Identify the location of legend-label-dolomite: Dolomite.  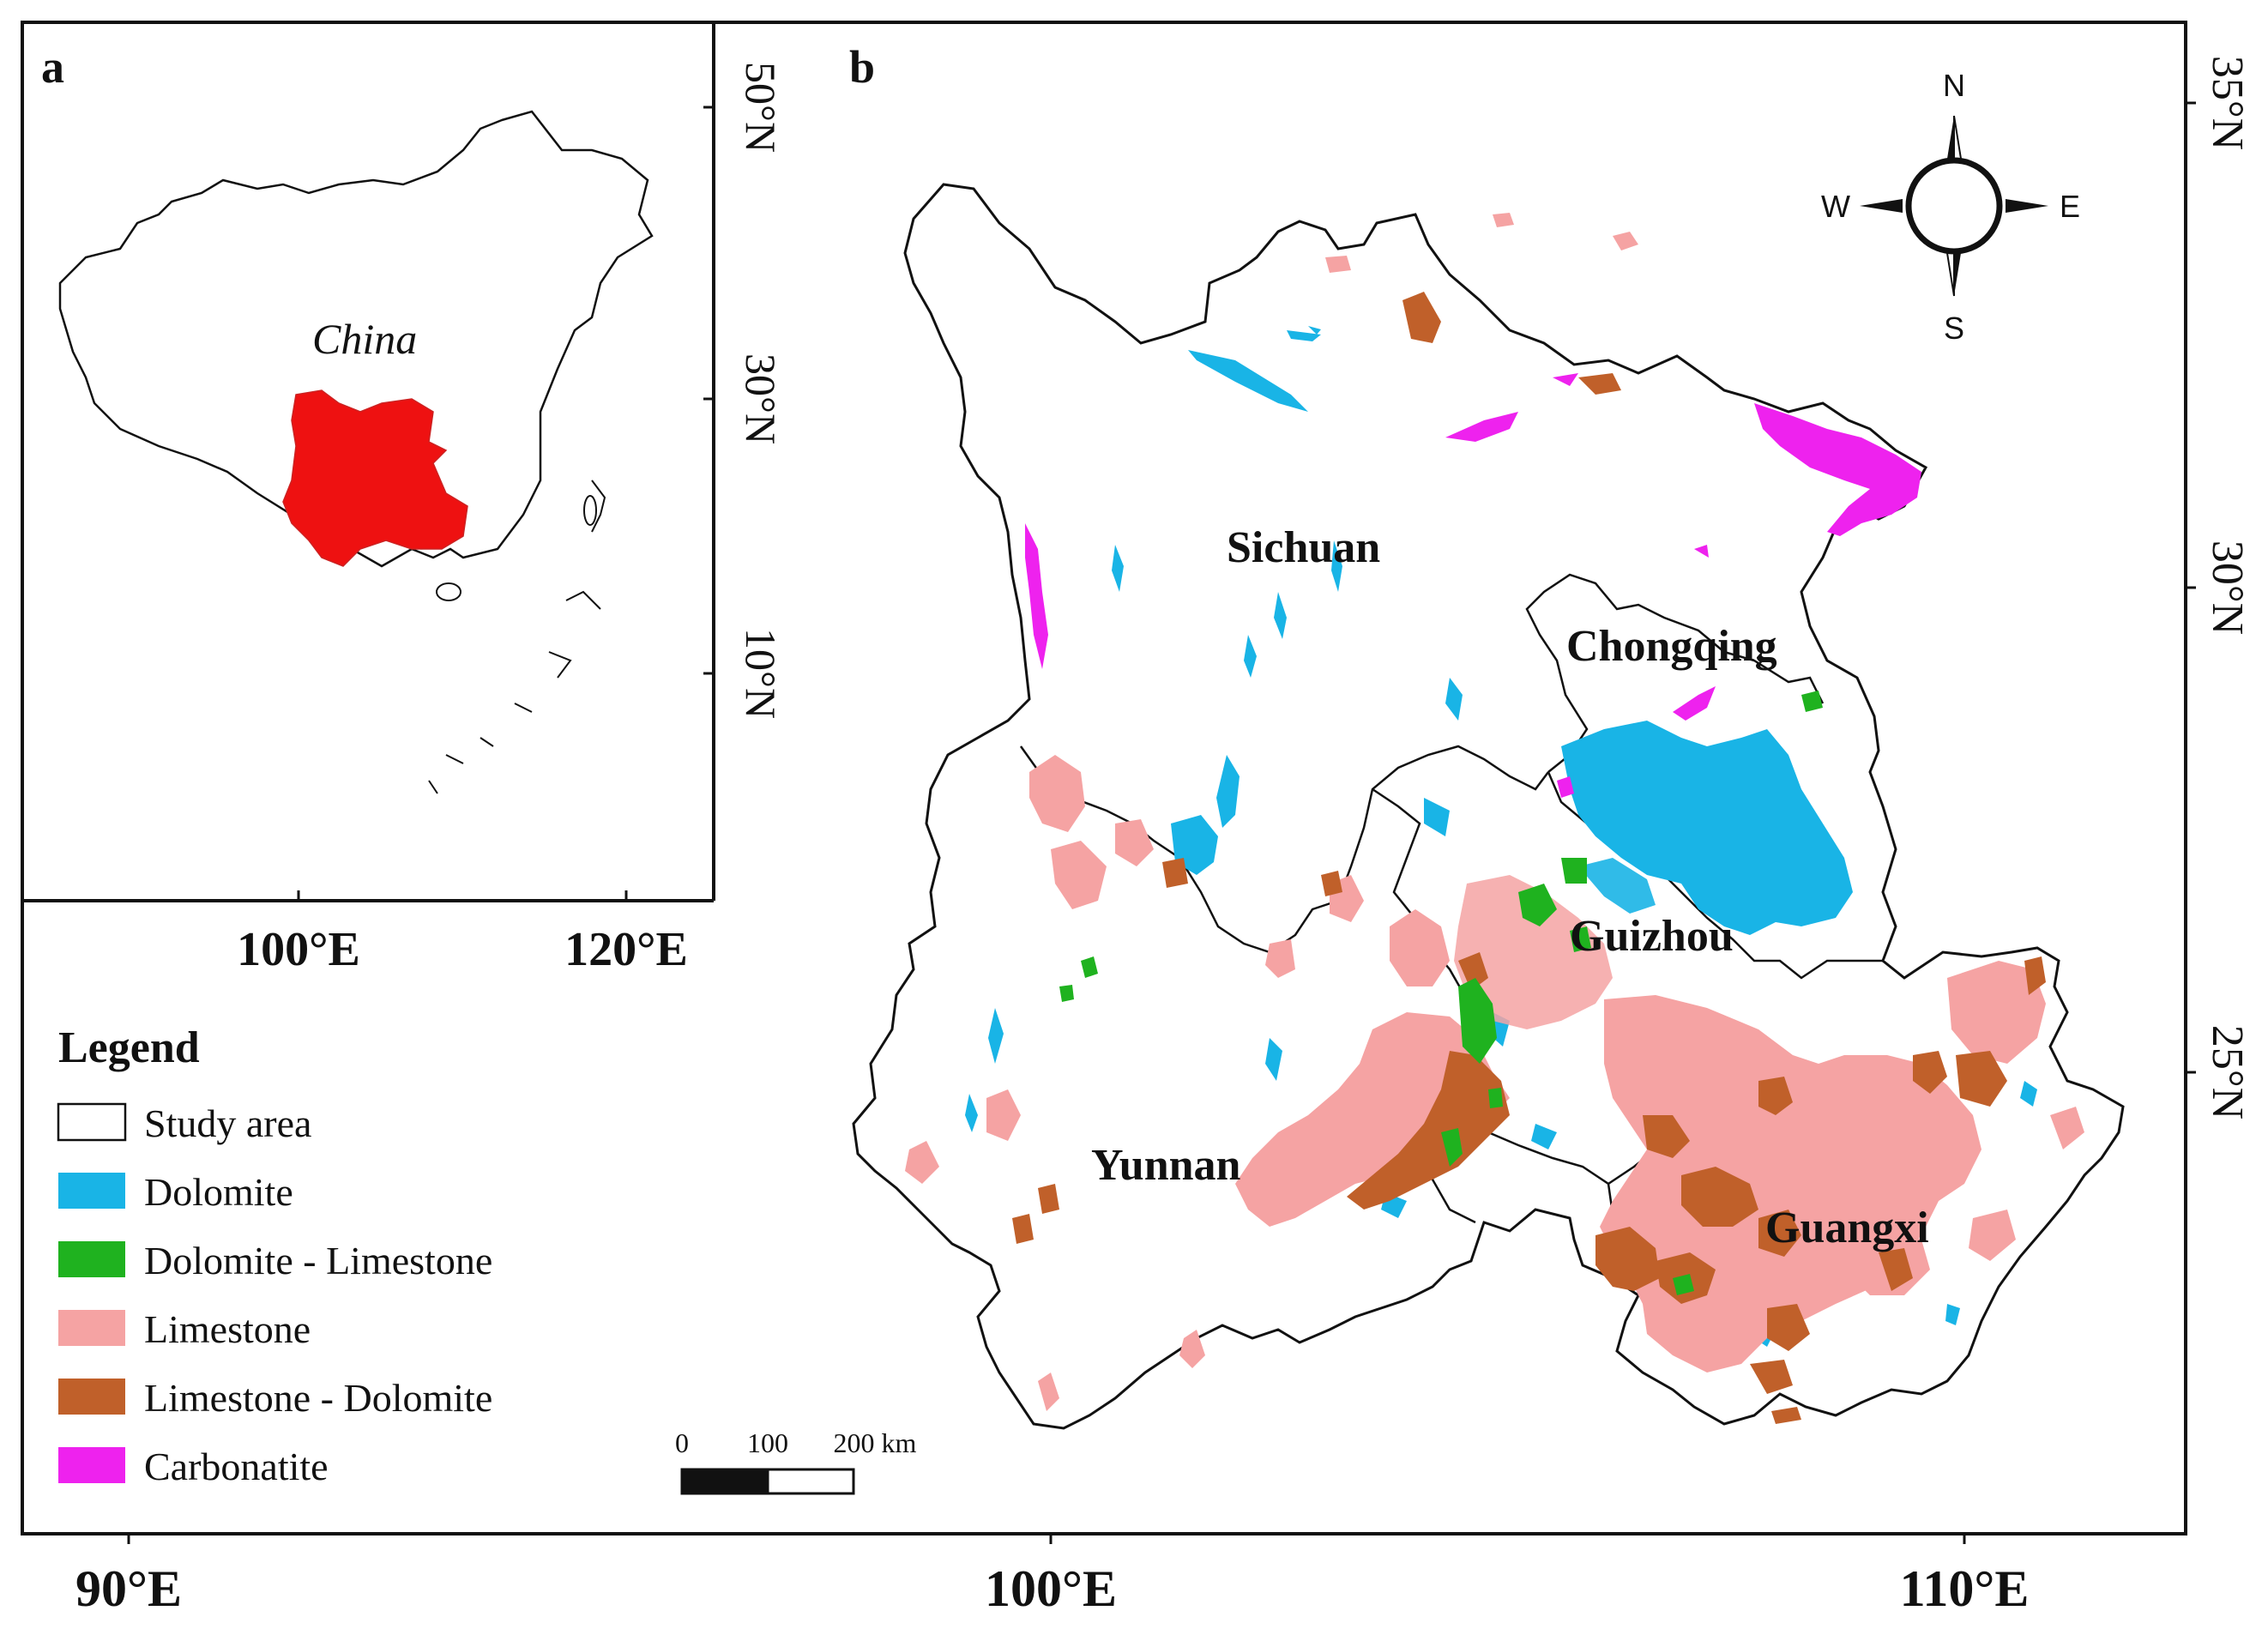
(219, 1192).